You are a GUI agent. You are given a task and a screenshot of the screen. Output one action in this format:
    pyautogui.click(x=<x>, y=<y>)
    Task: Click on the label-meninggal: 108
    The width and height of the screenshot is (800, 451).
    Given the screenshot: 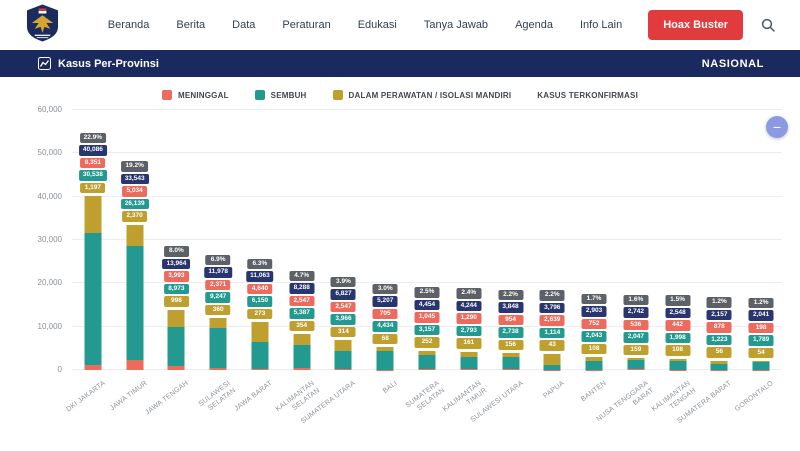 What is the action you would take?
    pyautogui.click(x=678, y=350)
    